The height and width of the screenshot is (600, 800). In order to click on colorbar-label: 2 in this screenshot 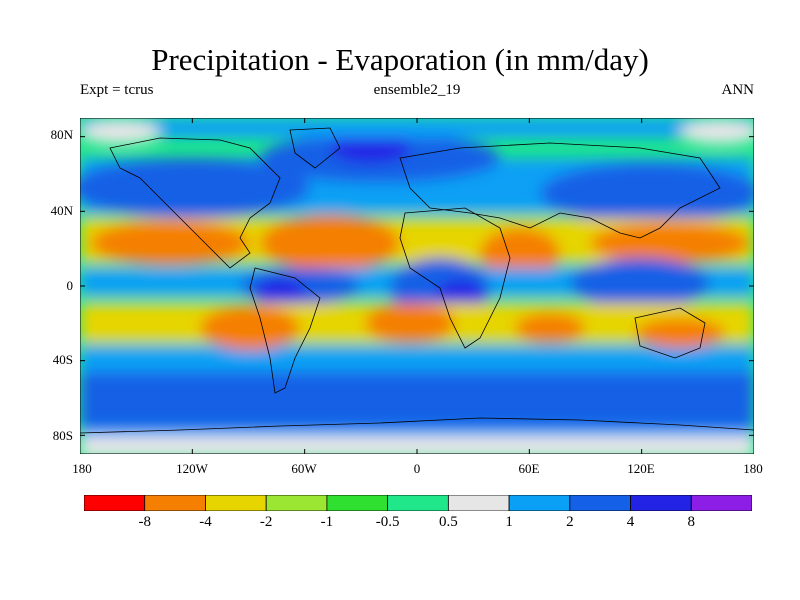, I will do `click(570, 522)`.